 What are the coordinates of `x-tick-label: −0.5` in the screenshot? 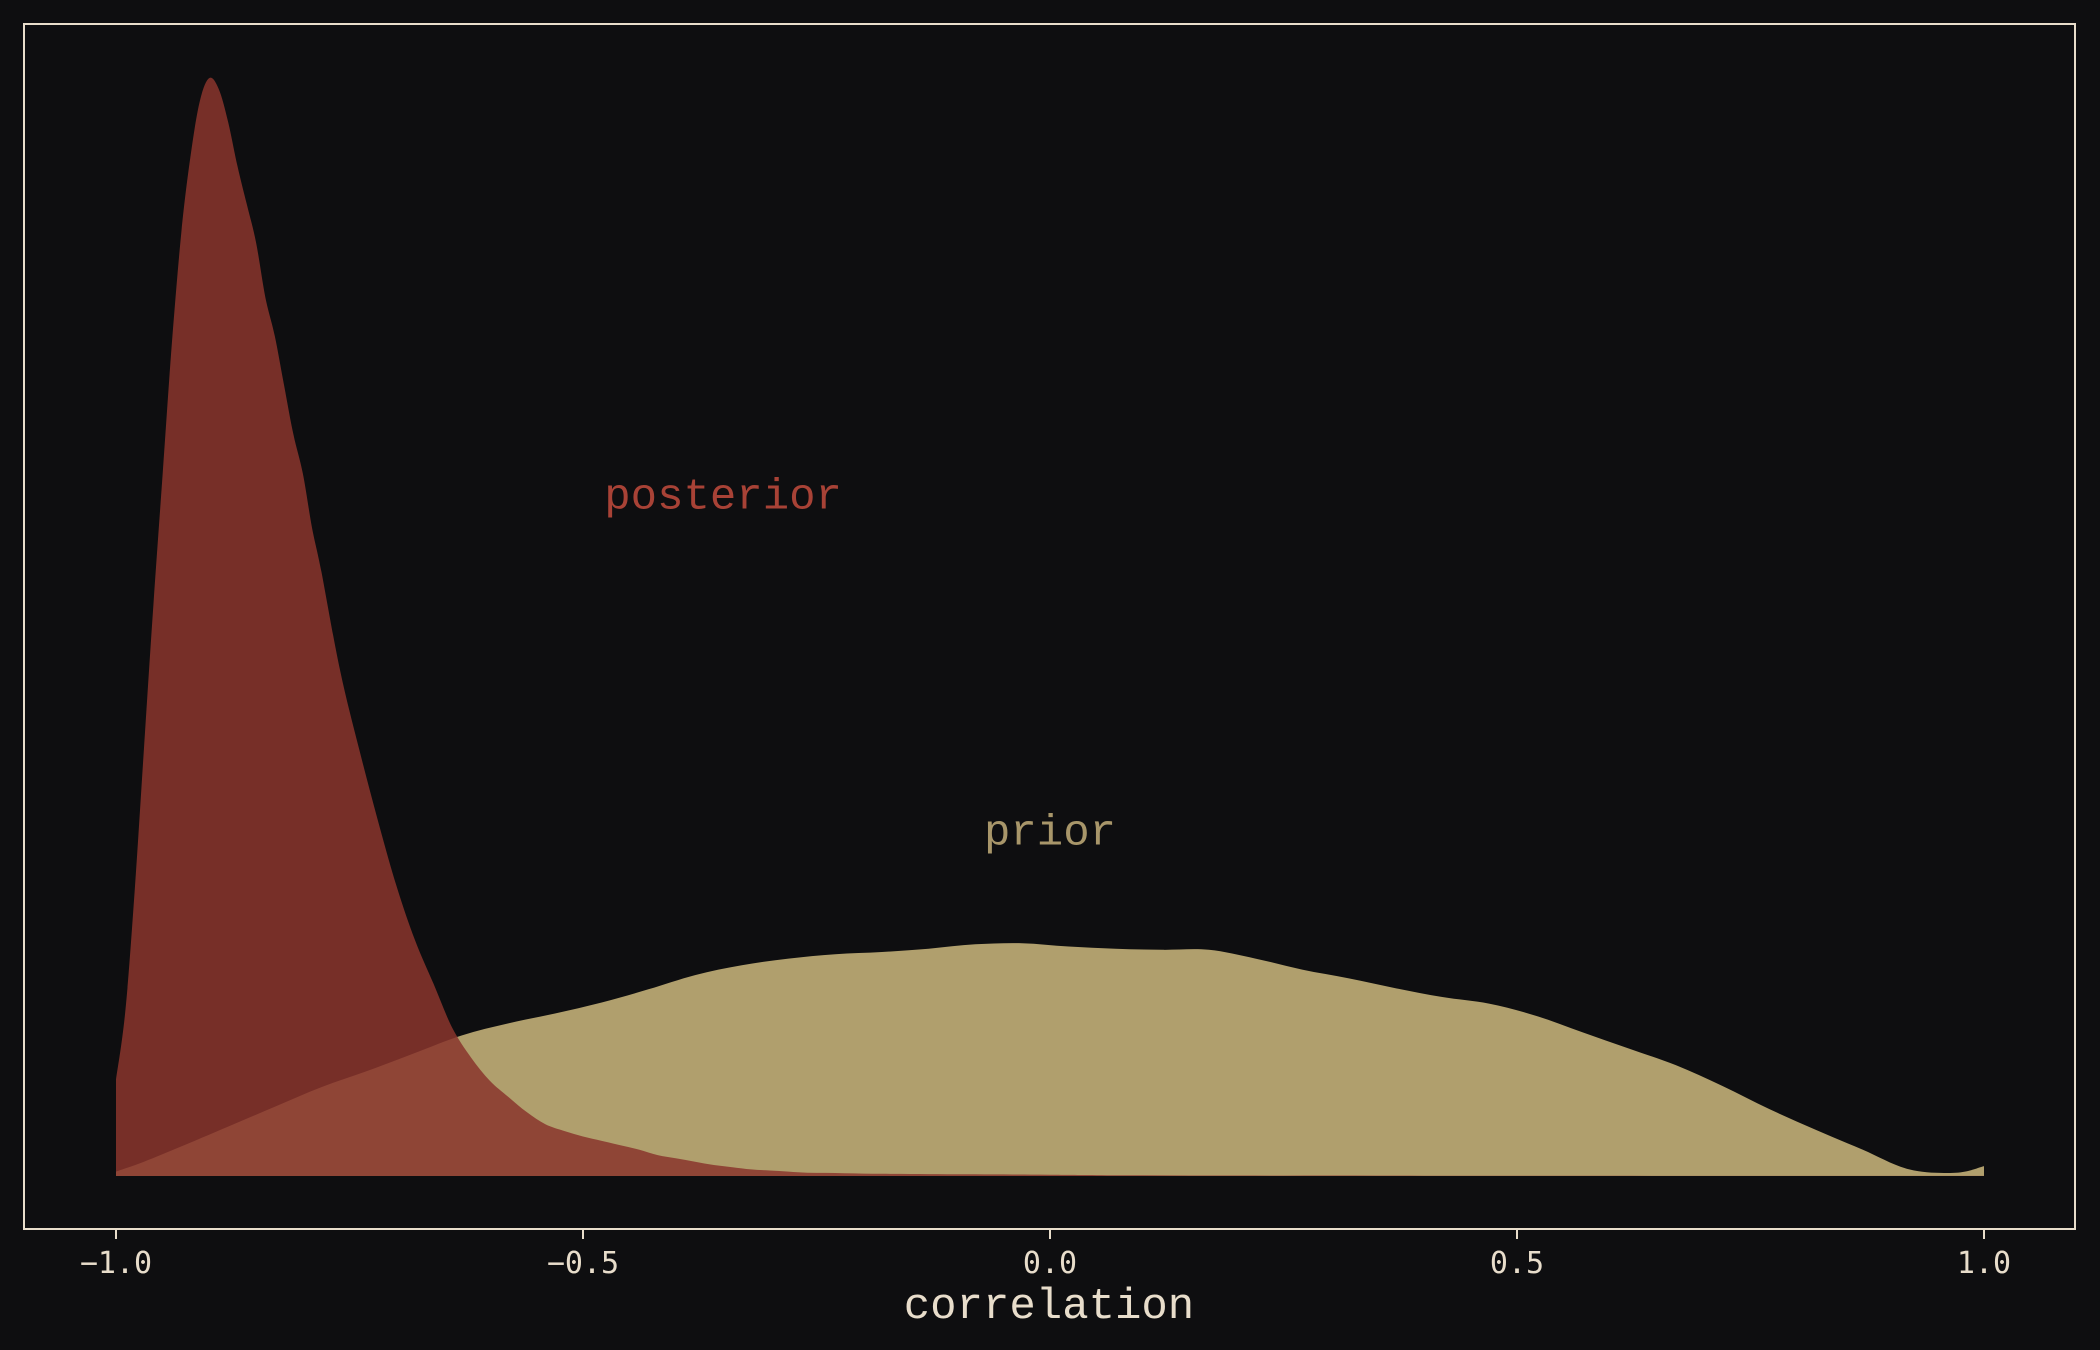 It's located at (583, 1263).